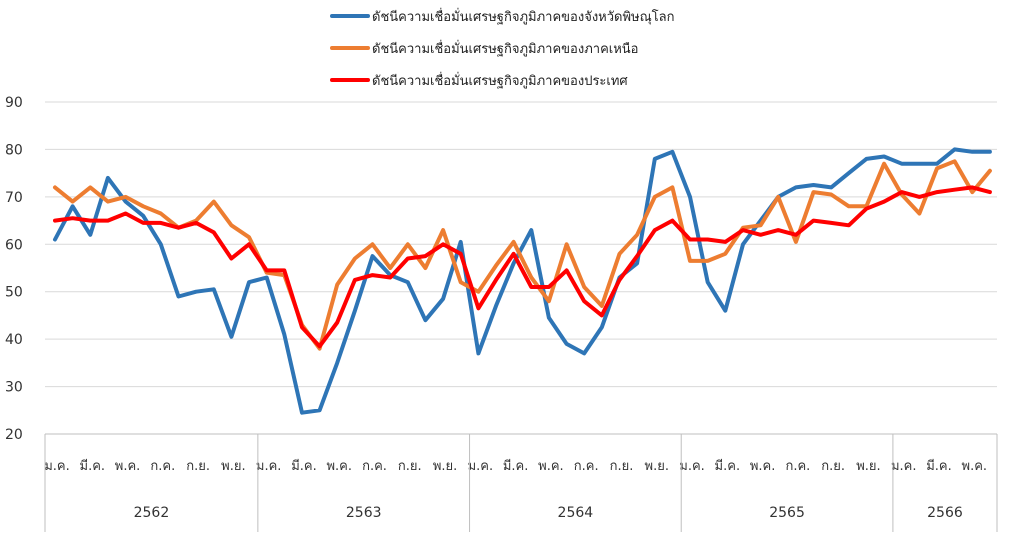 This screenshot has width=1015, height=533. Describe the element at coordinates (14, 150) in the screenshot. I see `y-tick-label: 80` at that location.